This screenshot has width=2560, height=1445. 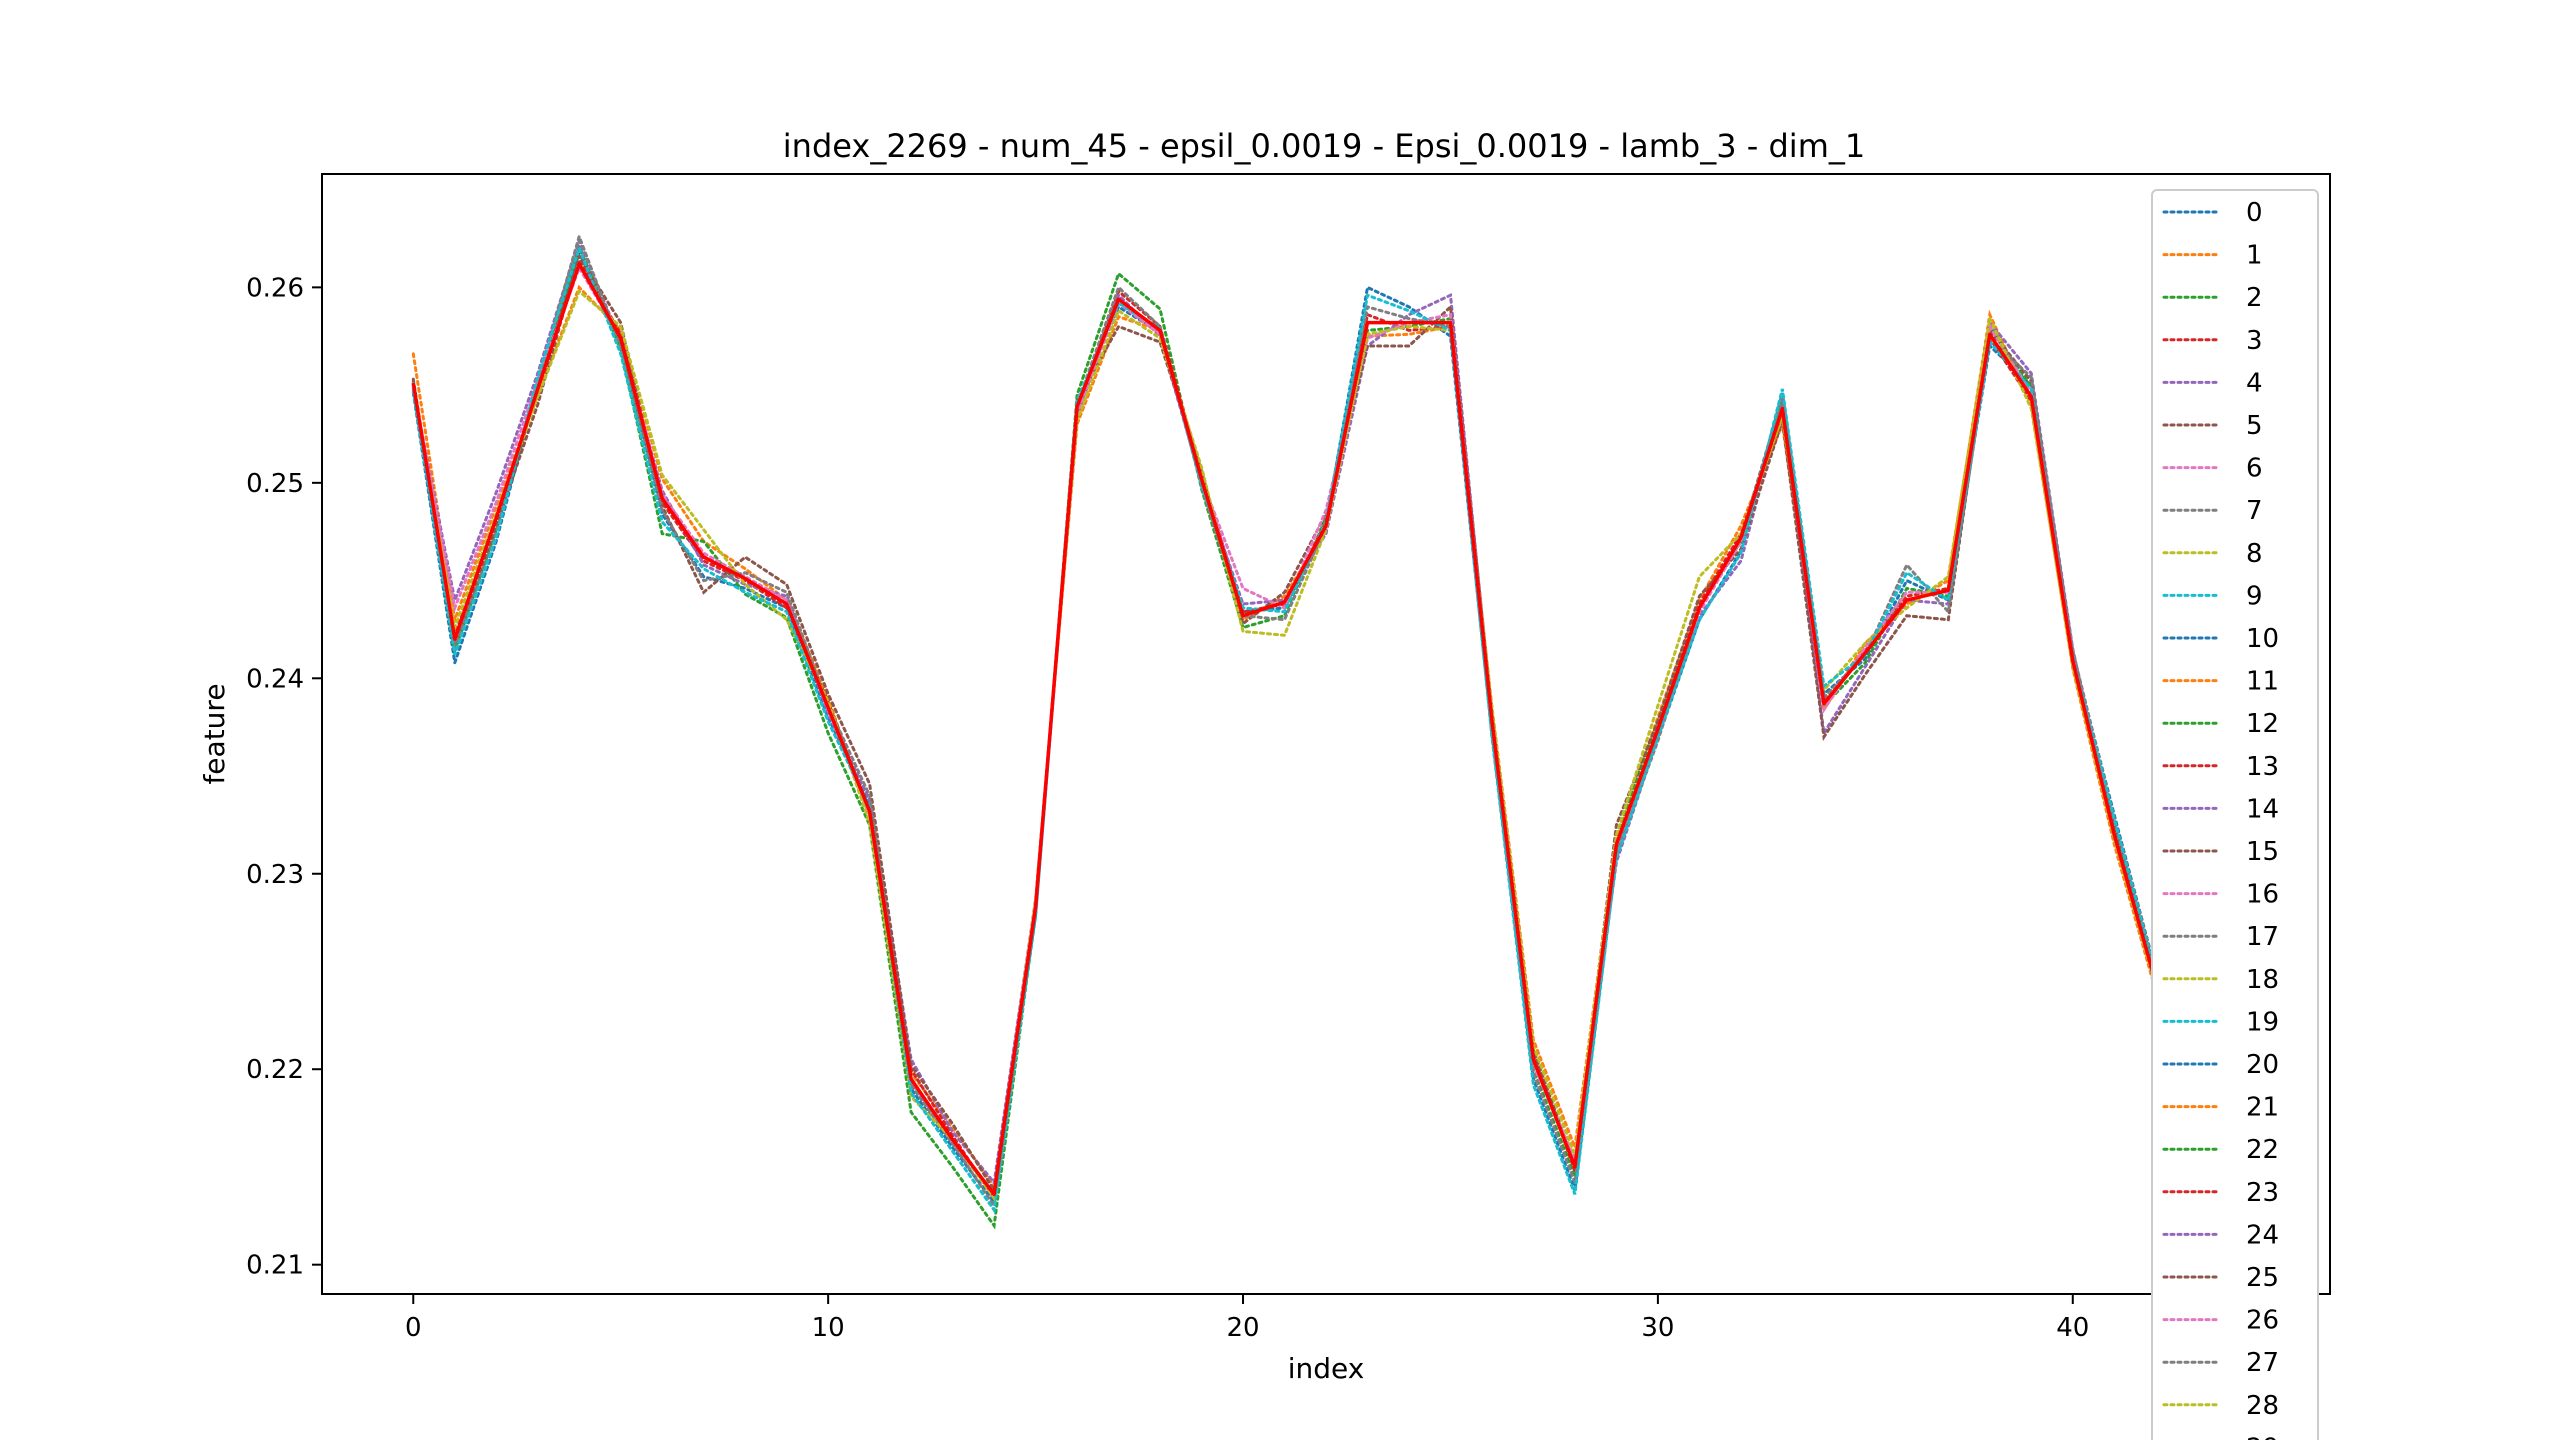 I want to click on legend-label: 25, so click(x=2262, y=1278).